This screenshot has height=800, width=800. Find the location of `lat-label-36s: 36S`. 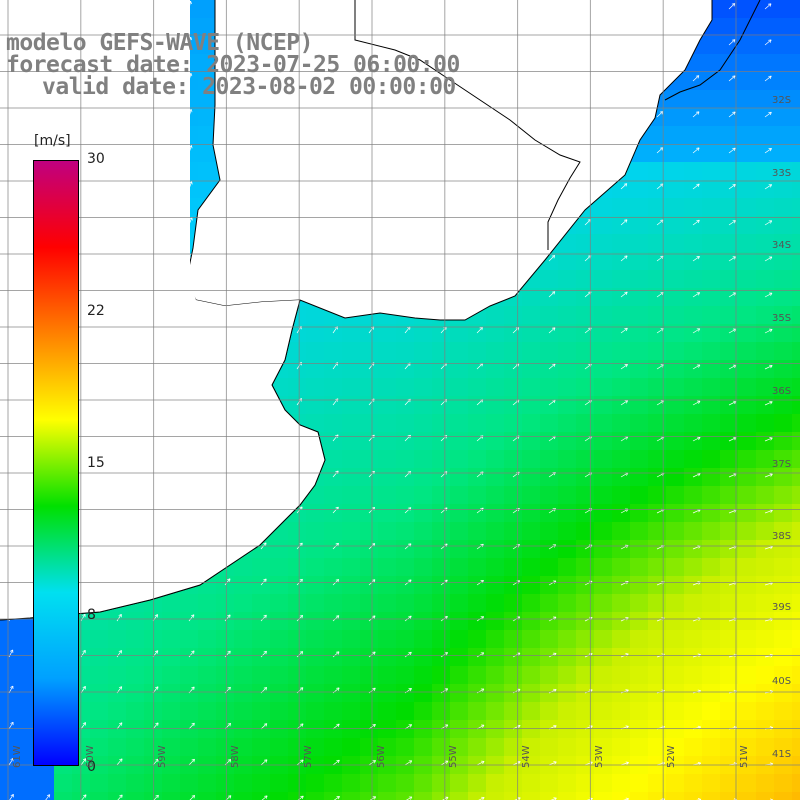

lat-label-36s: 36S is located at coordinates (782, 391).